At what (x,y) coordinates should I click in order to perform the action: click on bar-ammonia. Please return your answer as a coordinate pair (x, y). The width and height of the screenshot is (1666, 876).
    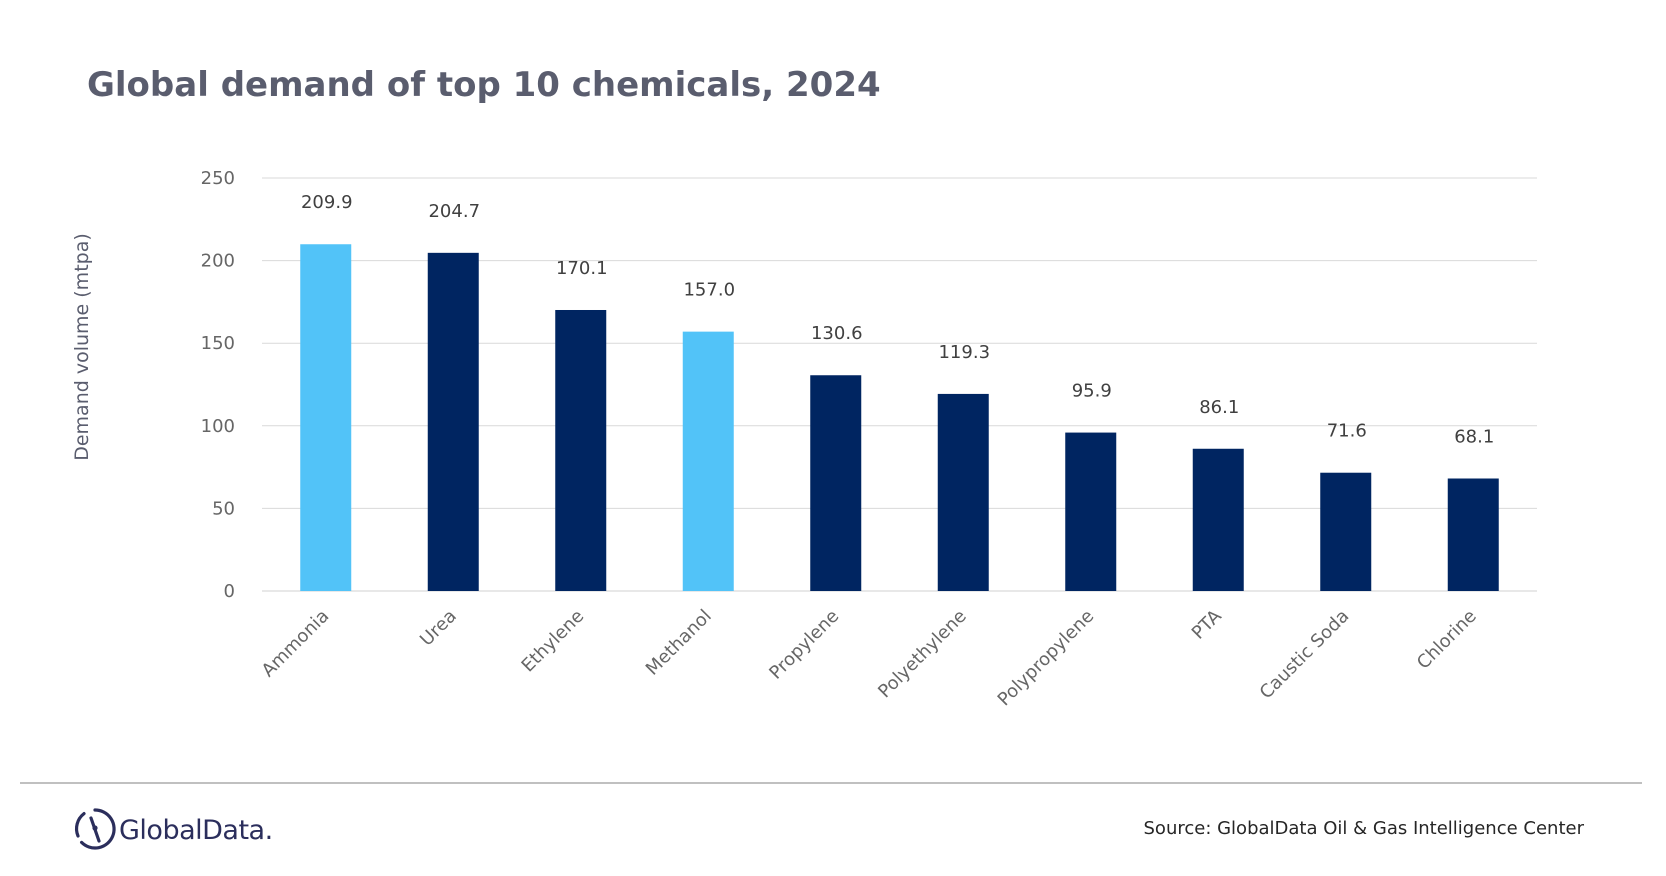
    Looking at the image, I should click on (326, 418).